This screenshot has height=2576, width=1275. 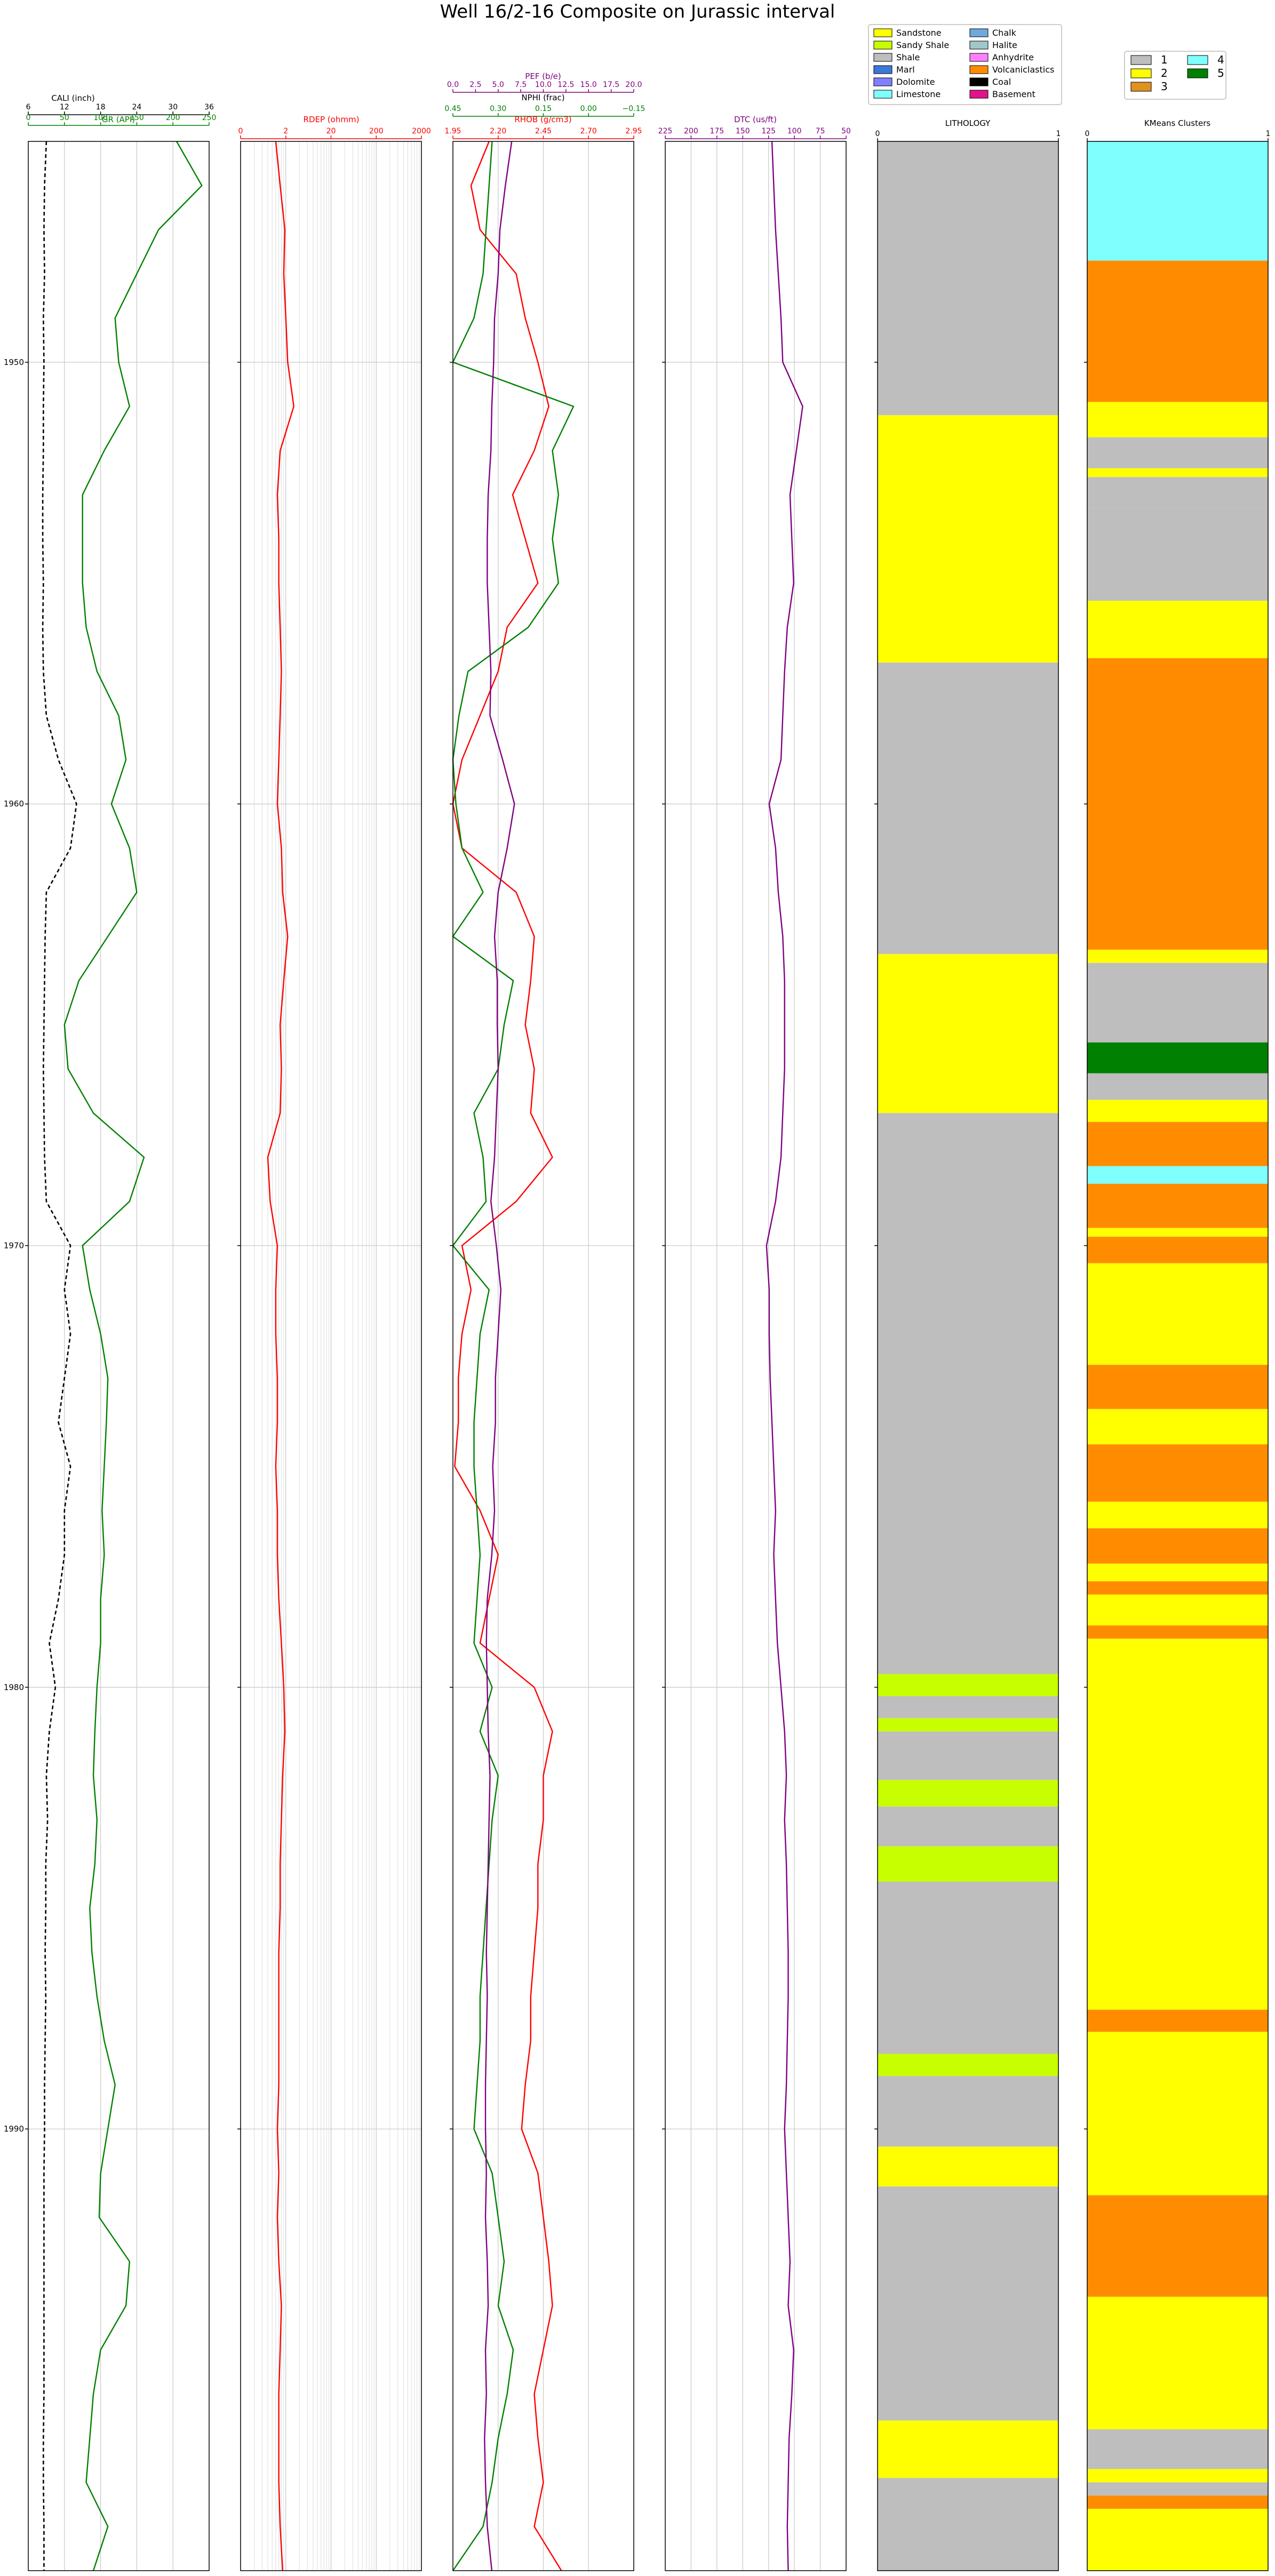 I want to click on dtc-curve, so click(x=784, y=1356).